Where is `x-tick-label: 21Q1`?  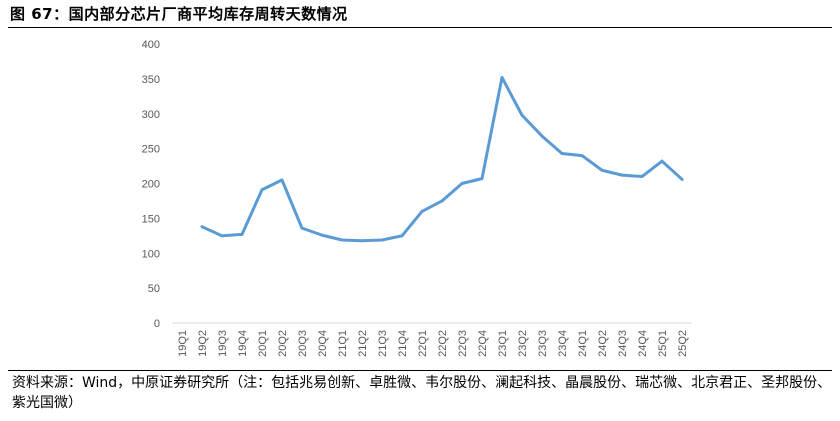 x-tick-label: 21Q1 is located at coordinates (343, 343).